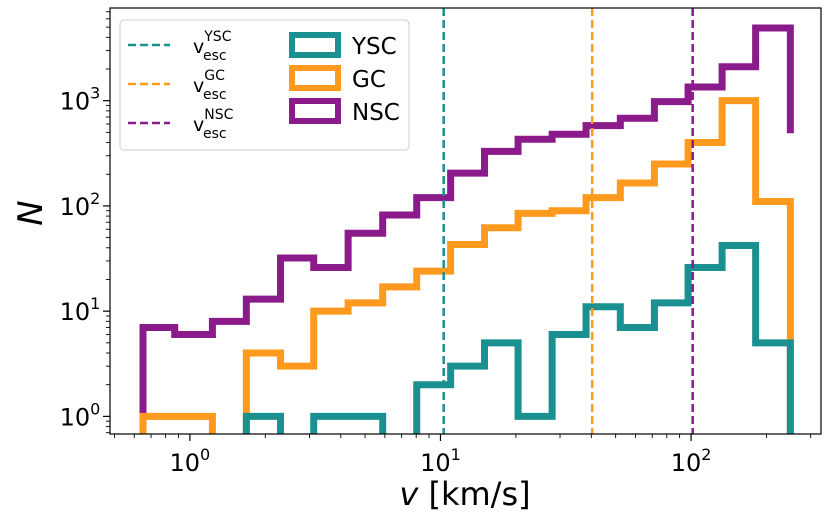 This screenshot has width=831, height=520. I want to click on x-tick-label: 10², so click(691, 461).